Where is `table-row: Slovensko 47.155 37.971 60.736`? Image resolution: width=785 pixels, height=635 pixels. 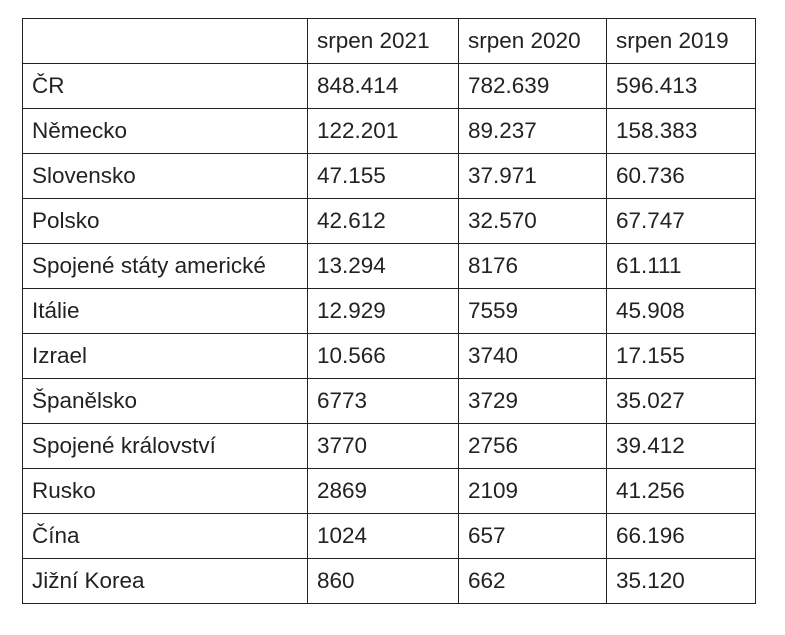 table-row: Slovensko 47.155 37.971 60.736 is located at coordinates (389, 176).